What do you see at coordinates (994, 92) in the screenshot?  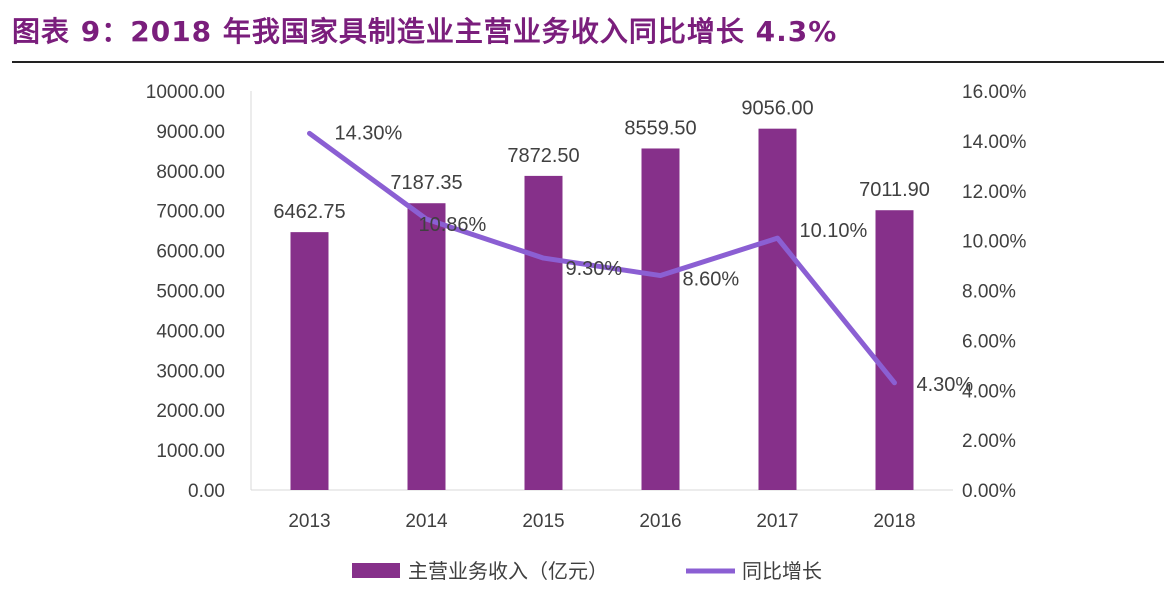 I see `right-tick-label: 16.00%` at bounding box center [994, 92].